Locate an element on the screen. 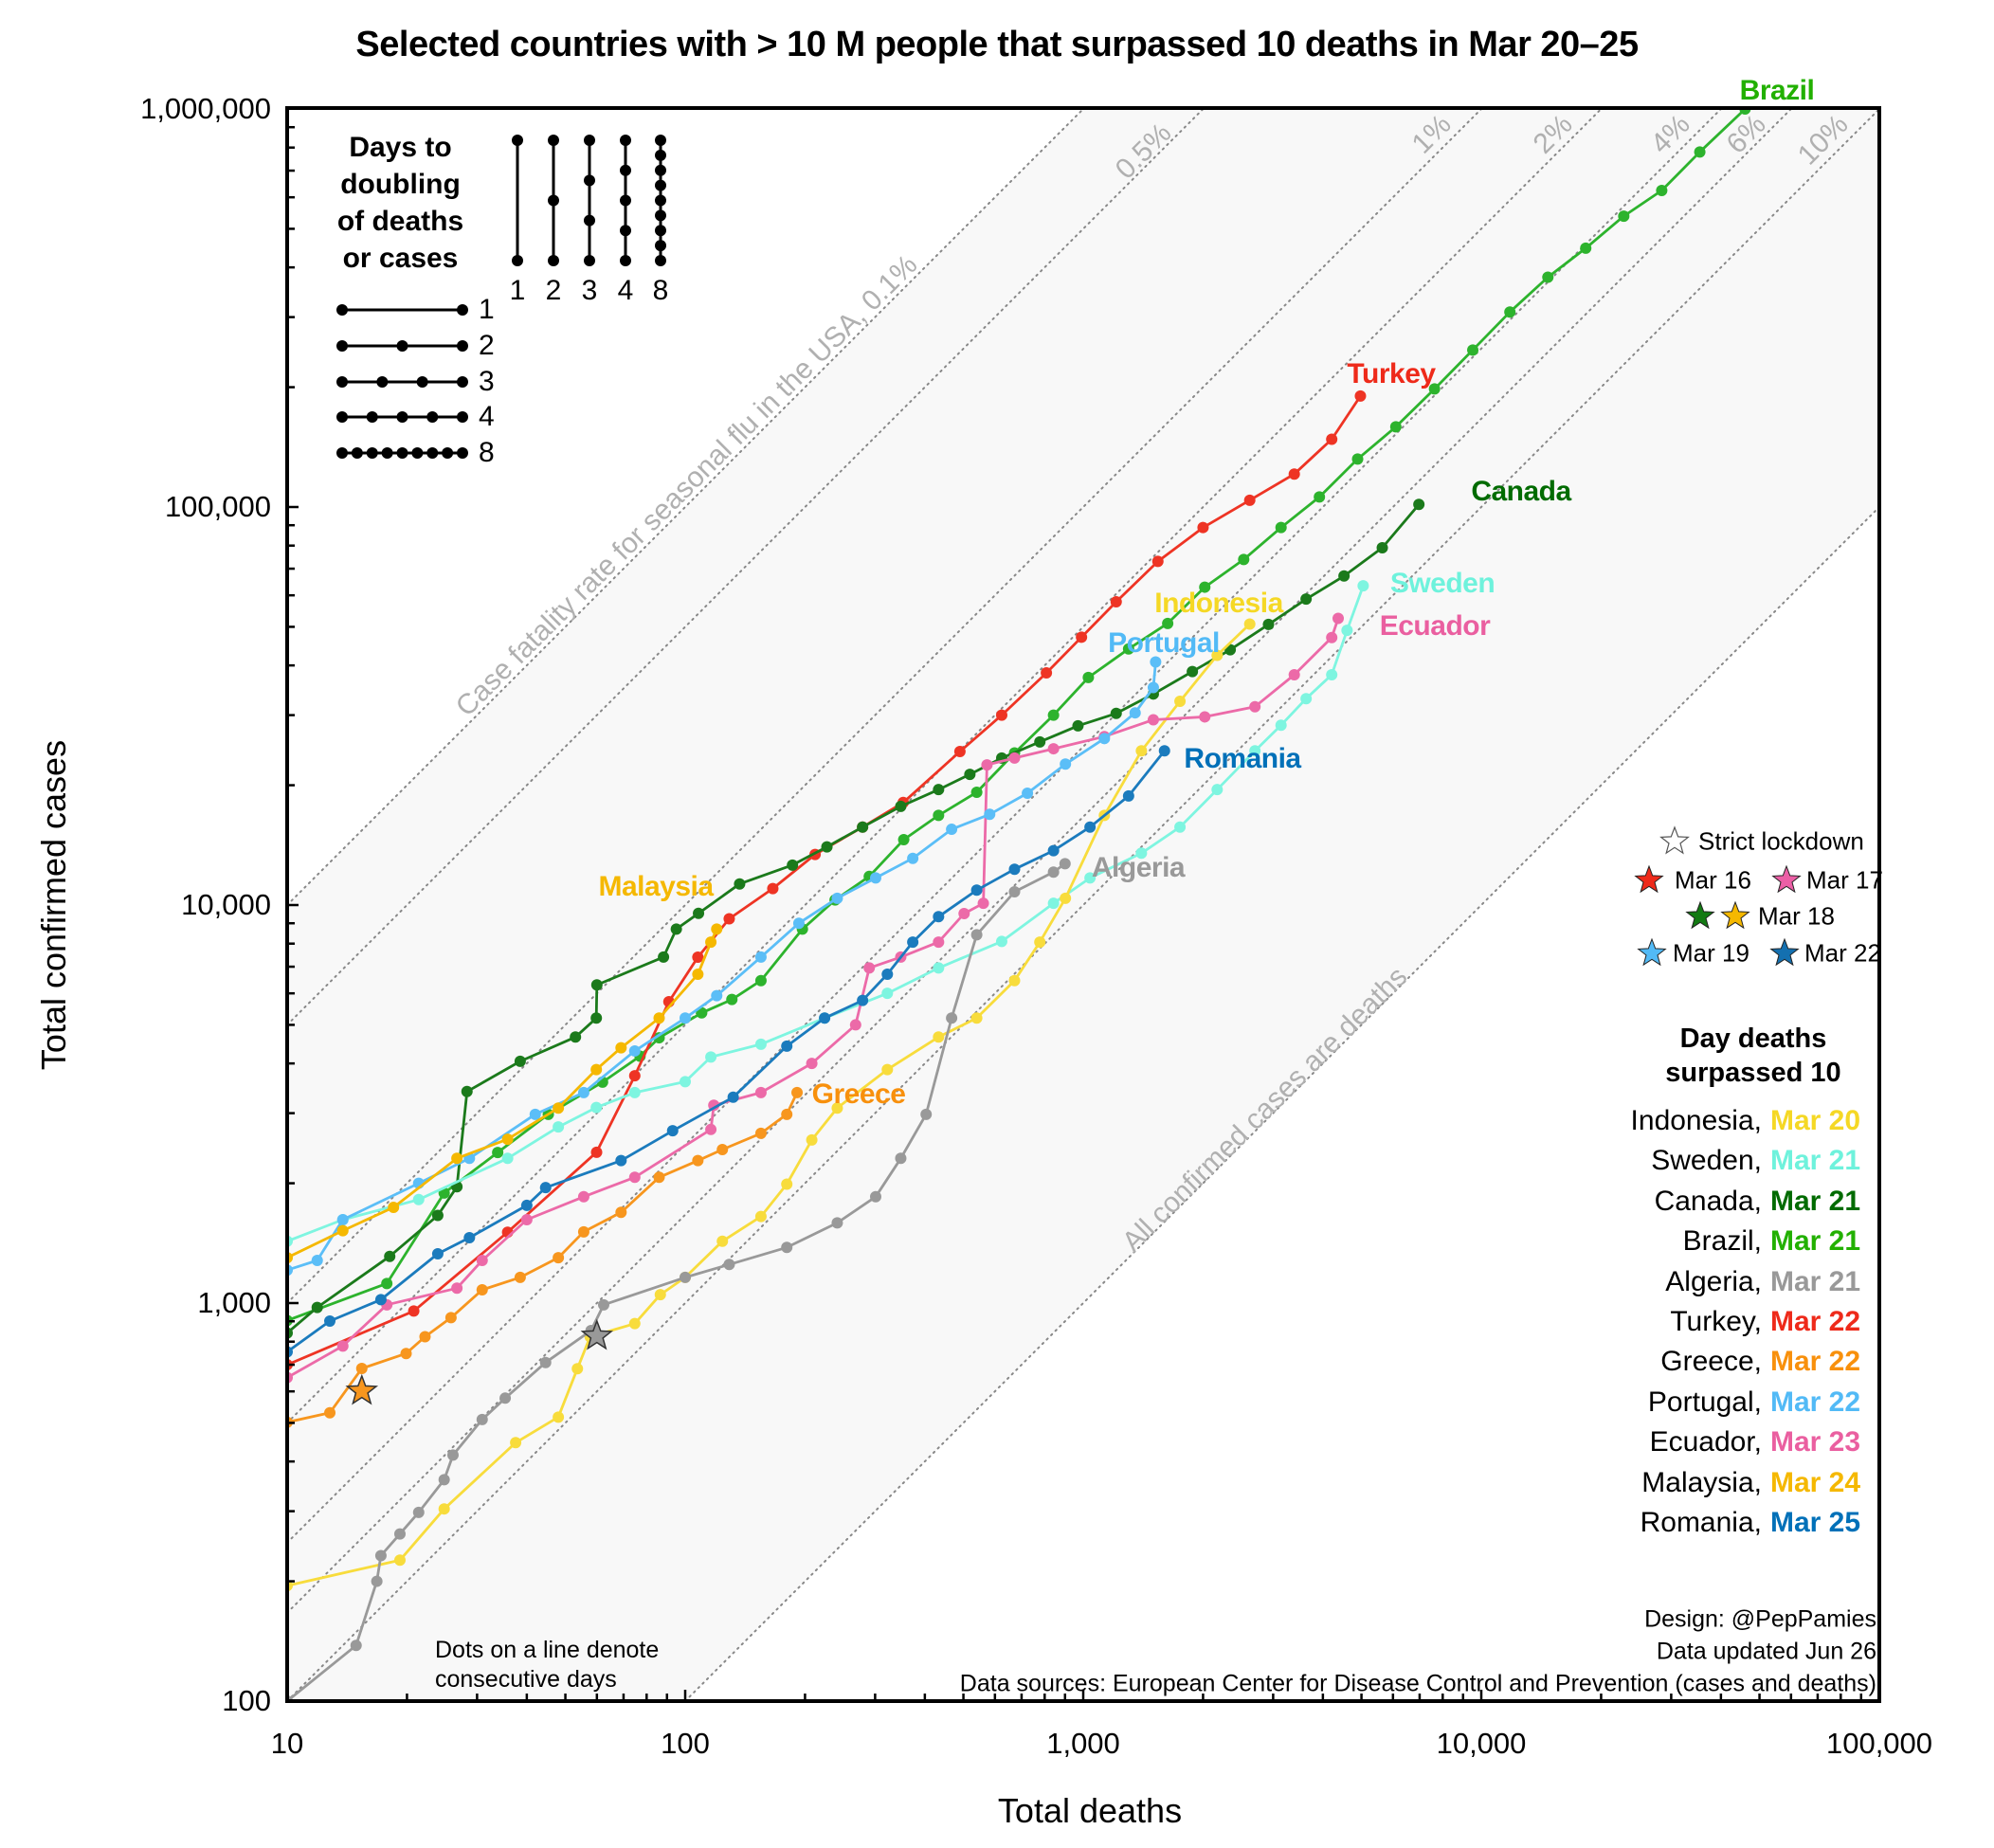 The height and width of the screenshot is (1848, 1994). design-credit: Design: @PepPamies is located at coordinates (1760, 1619).